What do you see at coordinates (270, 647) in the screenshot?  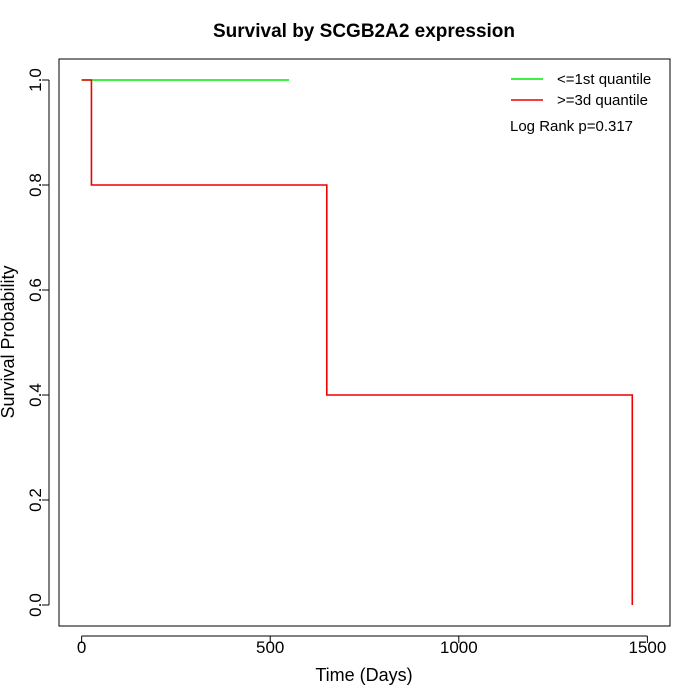 I see `x-tick-label: 500` at bounding box center [270, 647].